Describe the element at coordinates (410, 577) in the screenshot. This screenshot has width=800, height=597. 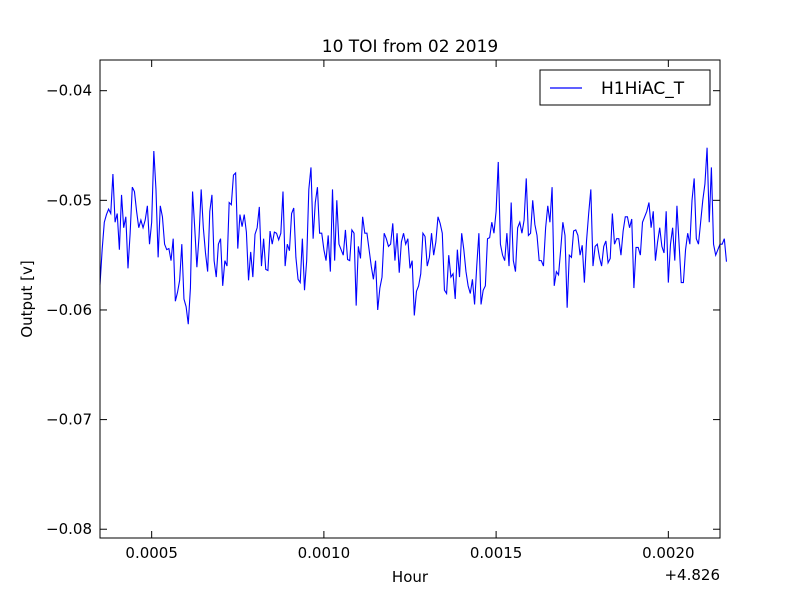
I see `x-axis-label: Hour` at that location.